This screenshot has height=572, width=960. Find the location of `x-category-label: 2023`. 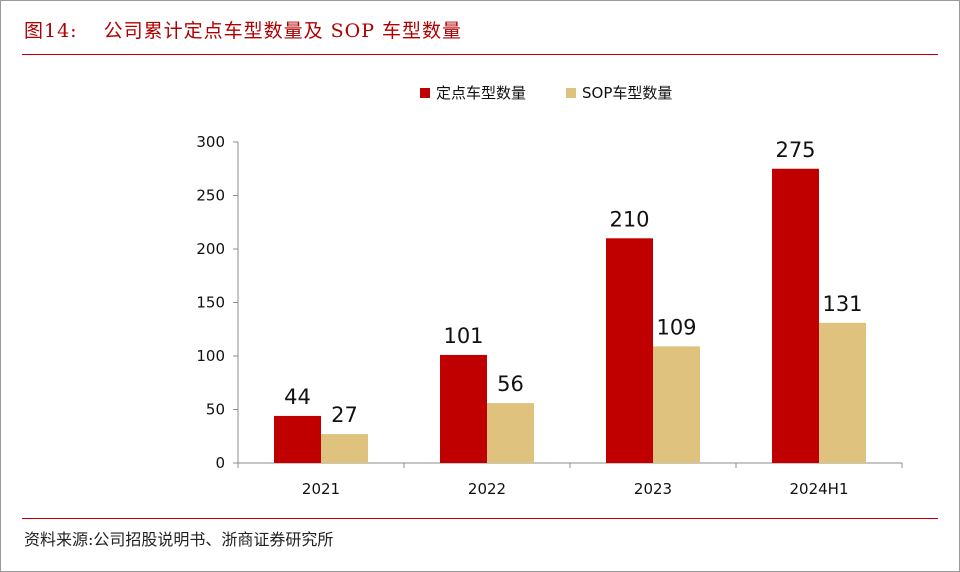

x-category-label: 2023 is located at coordinates (653, 489).